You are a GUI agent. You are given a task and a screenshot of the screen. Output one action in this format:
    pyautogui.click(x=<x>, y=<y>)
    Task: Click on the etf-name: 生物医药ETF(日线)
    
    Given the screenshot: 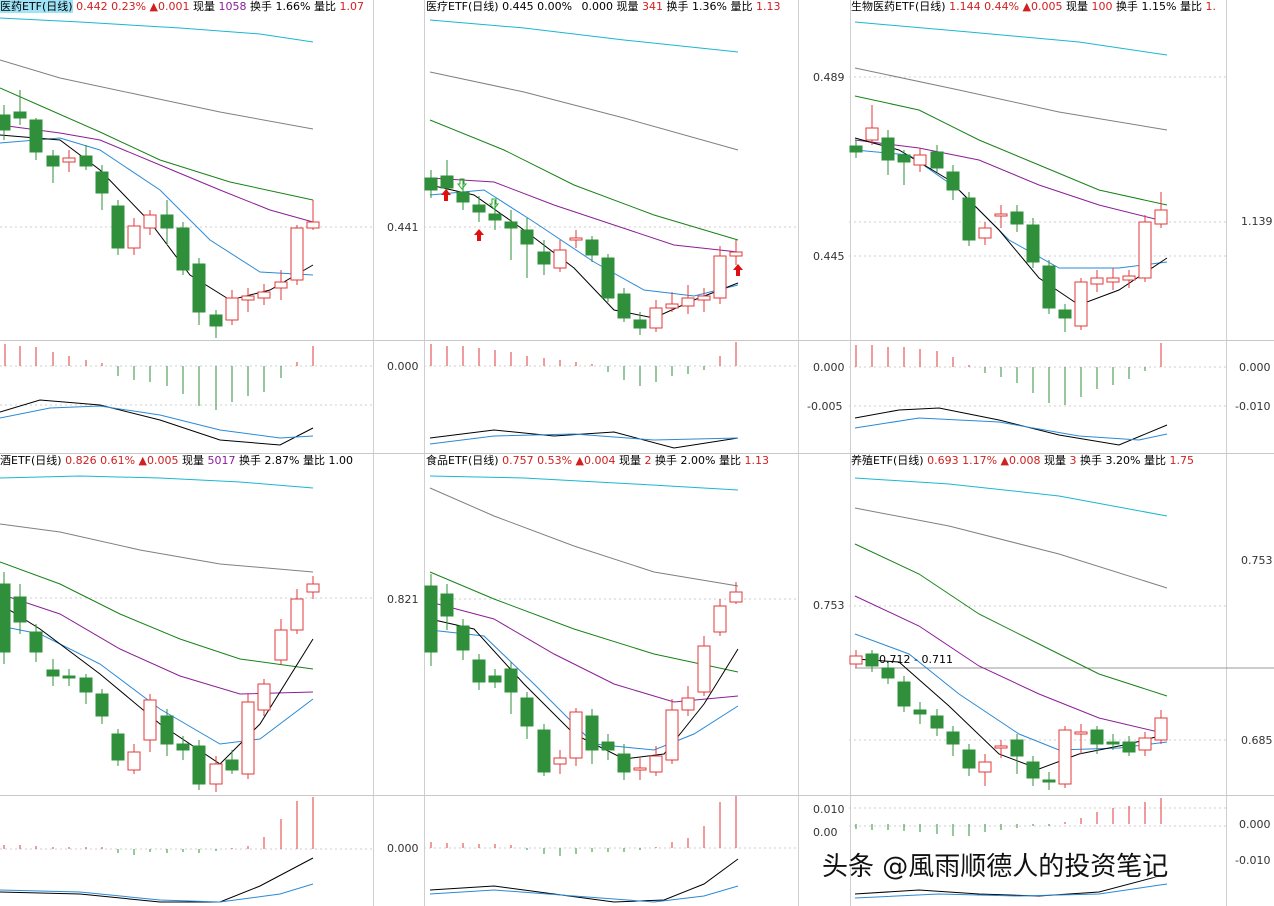 What is the action you would take?
    pyautogui.click(x=898, y=6)
    